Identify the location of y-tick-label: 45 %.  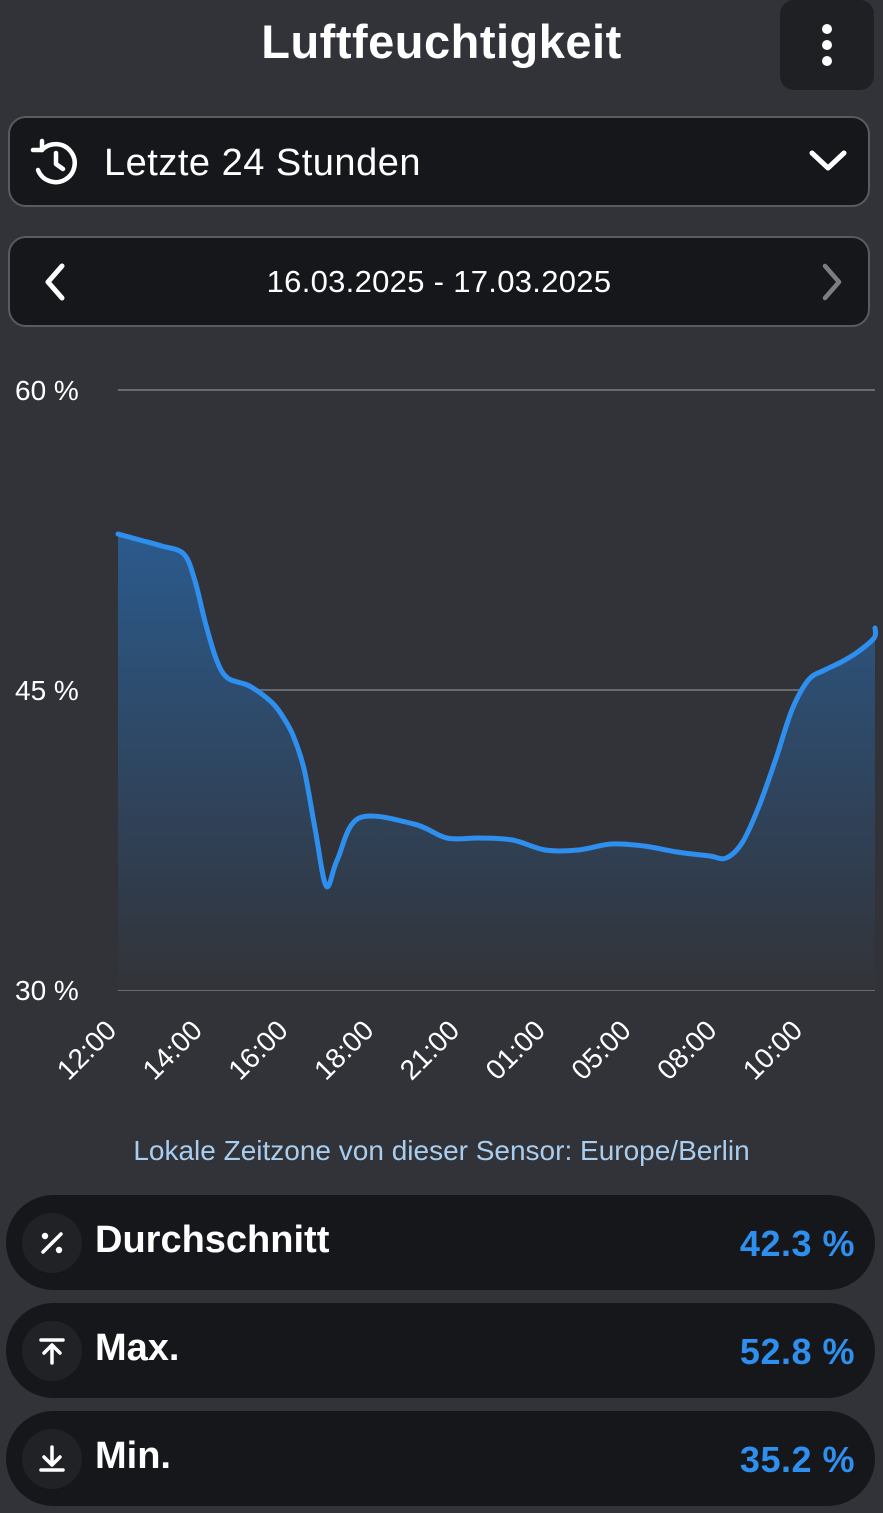
(47, 690).